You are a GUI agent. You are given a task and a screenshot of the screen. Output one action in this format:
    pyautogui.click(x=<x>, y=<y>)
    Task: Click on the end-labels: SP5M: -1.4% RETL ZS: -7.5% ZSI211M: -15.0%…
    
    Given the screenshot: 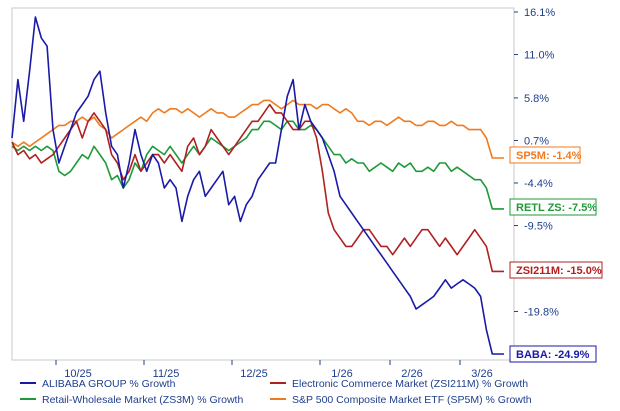 What is the action you would take?
    pyautogui.click(x=556, y=254)
    